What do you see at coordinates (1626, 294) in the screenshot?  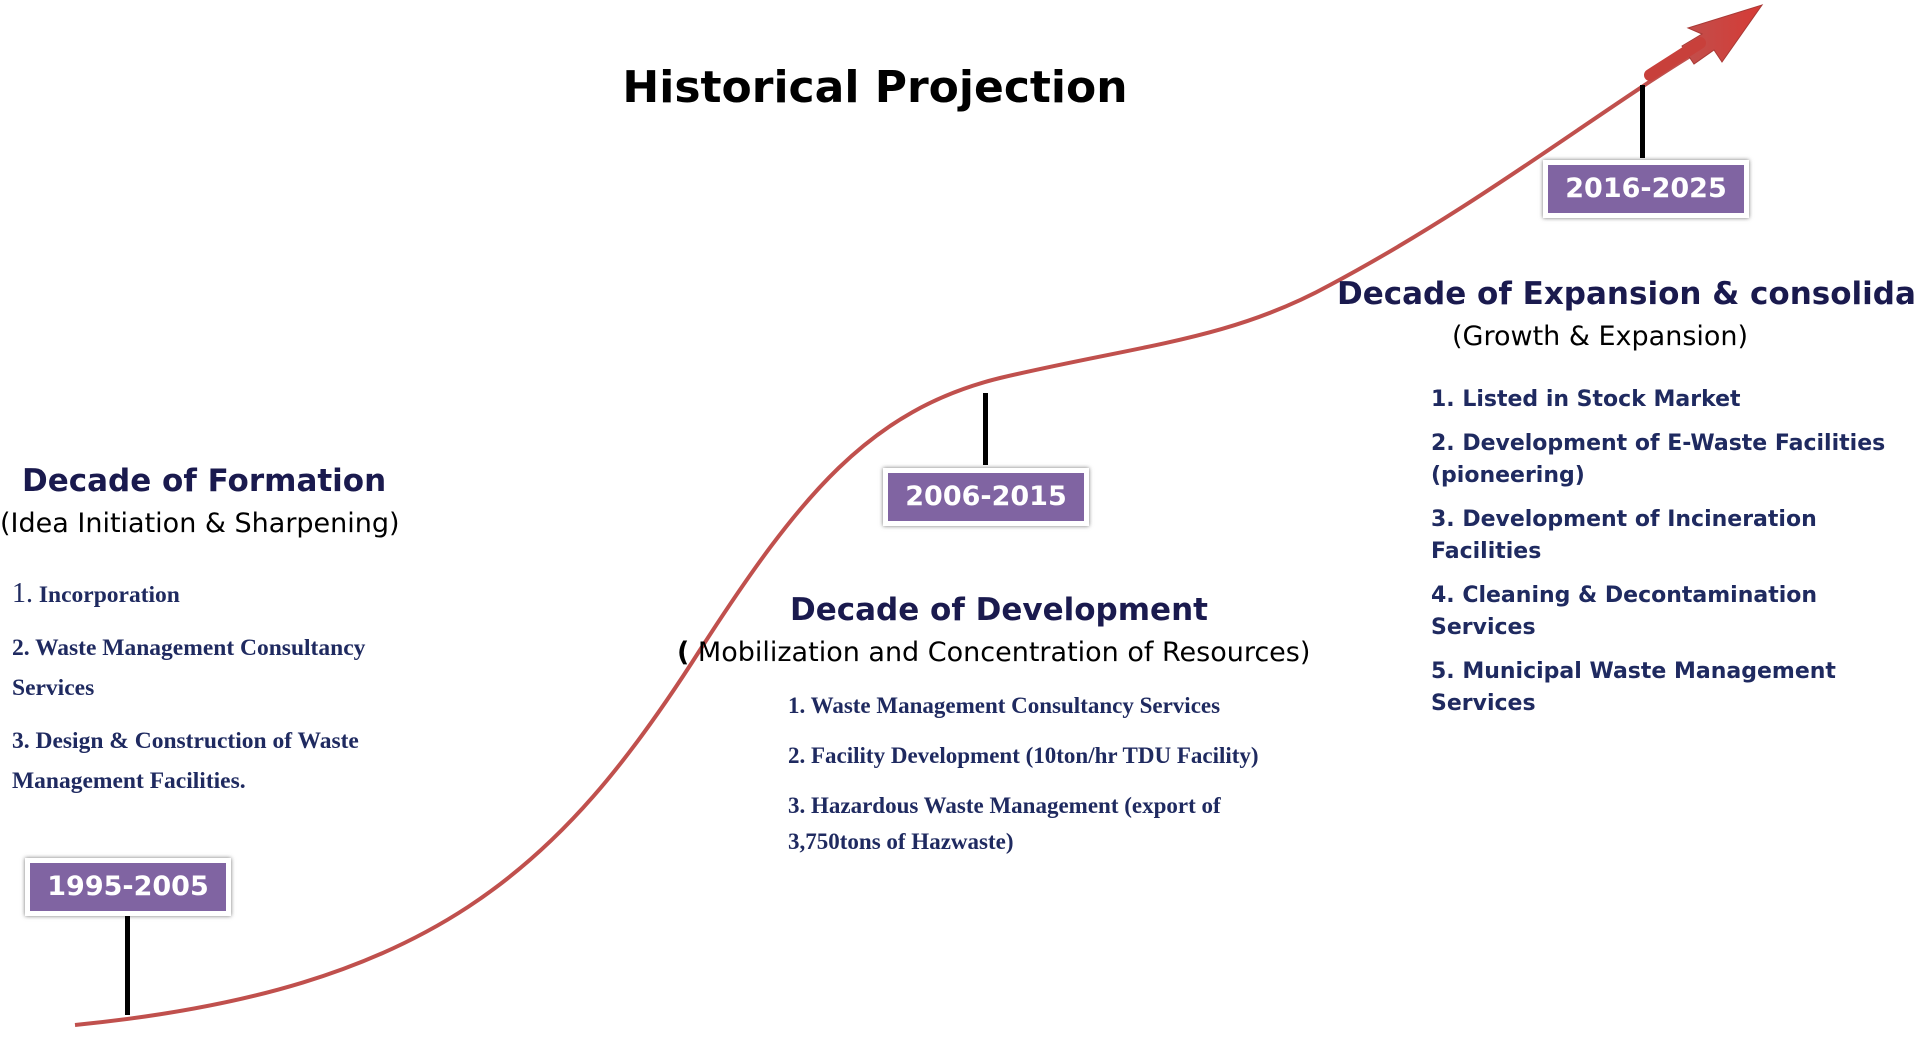 I see `decade-heading-expansion: Decade of Expansion & consolidation` at bounding box center [1626, 294].